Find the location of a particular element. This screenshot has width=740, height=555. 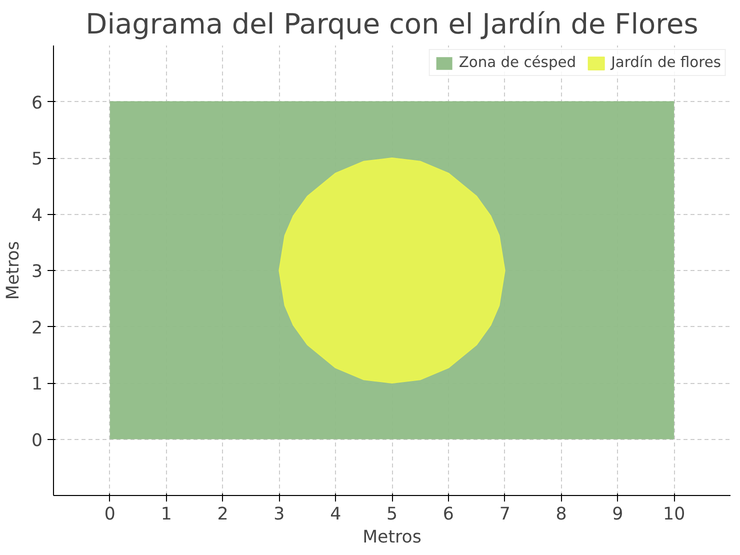

chart-title: Diagrama del Parque con el Jardín de Flores is located at coordinates (392, 24).